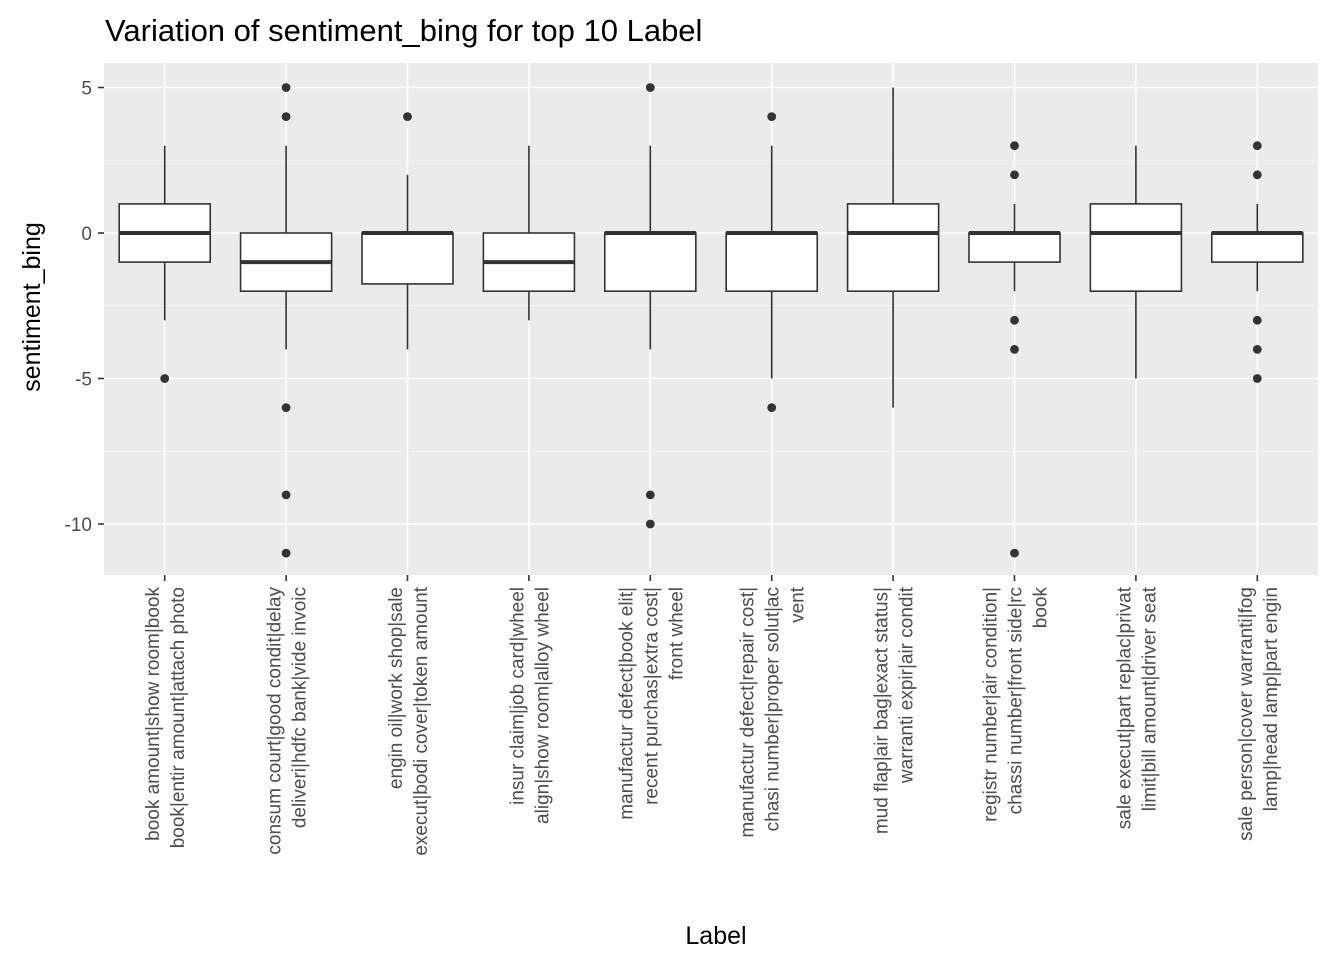 This screenshot has width=1344, height=960. Describe the element at coordinates (178, 717) in the screenshot. I see `x-tick-label-line: book|entir amount|attach photo` at that location.